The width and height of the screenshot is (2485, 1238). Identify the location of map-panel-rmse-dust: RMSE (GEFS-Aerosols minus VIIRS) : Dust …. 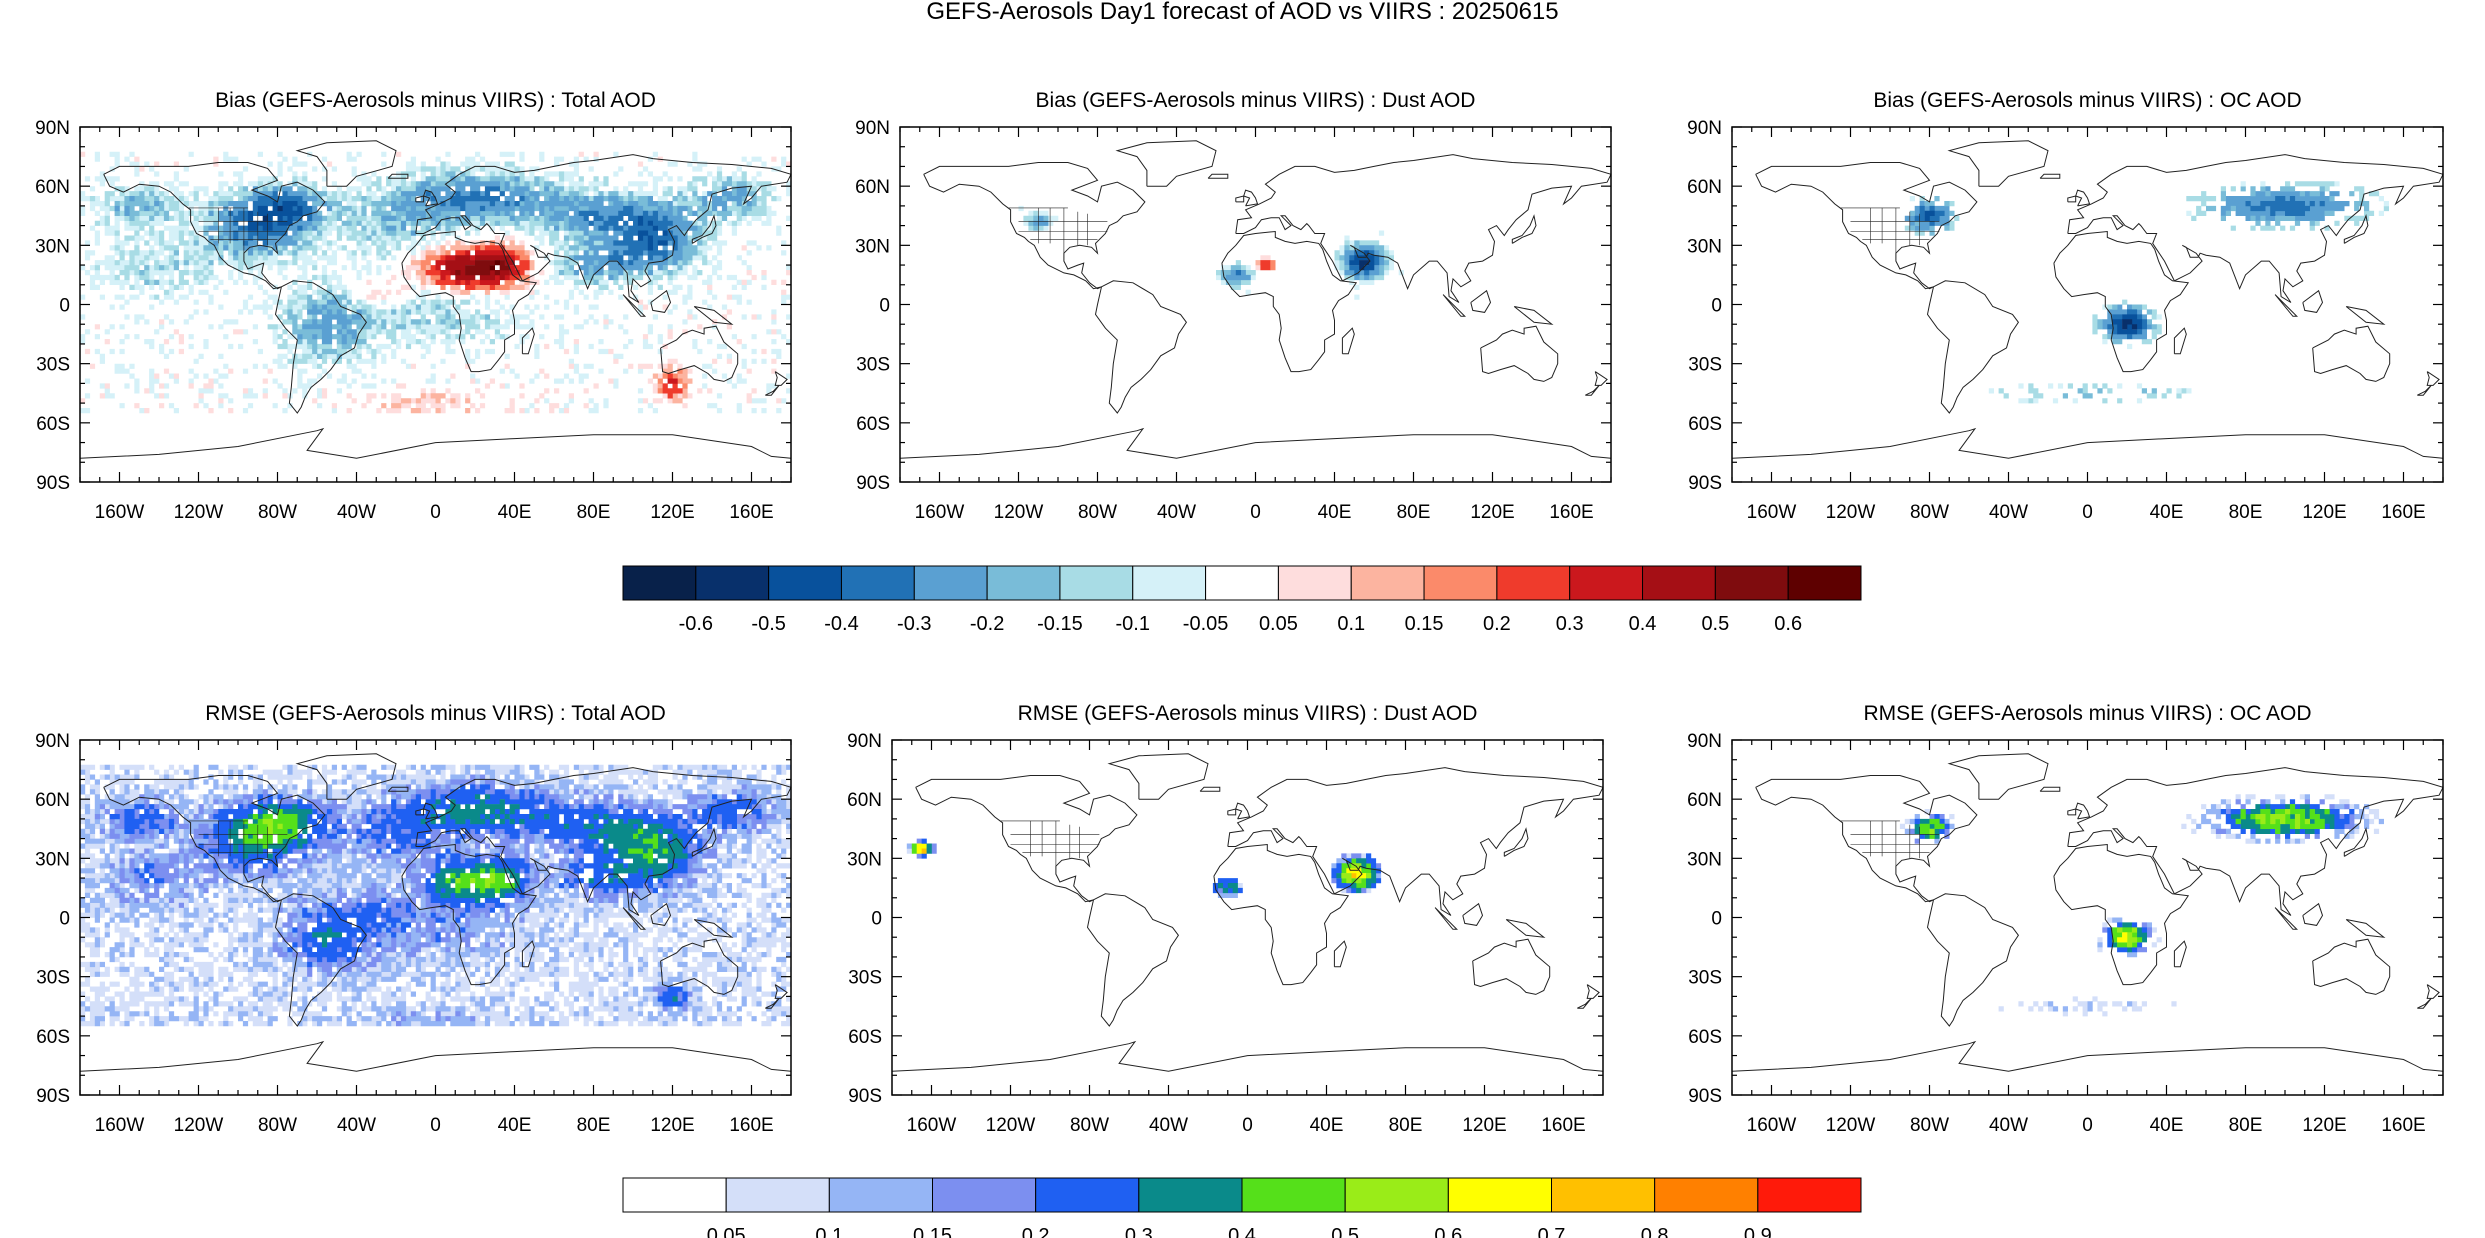
(1225, 919).